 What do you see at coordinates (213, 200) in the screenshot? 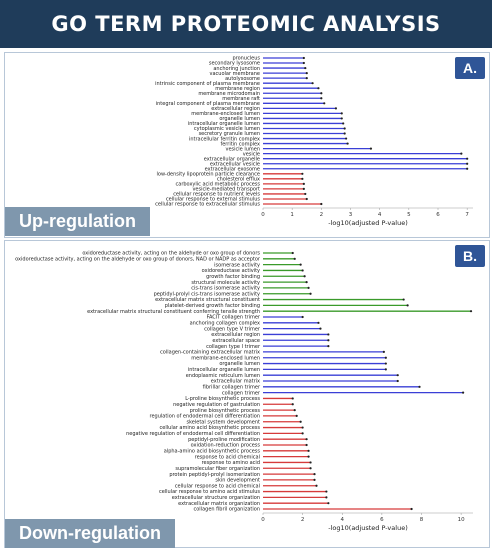
I see `term-label: cellular response to external stimulus` at bounding box center [213, 200].